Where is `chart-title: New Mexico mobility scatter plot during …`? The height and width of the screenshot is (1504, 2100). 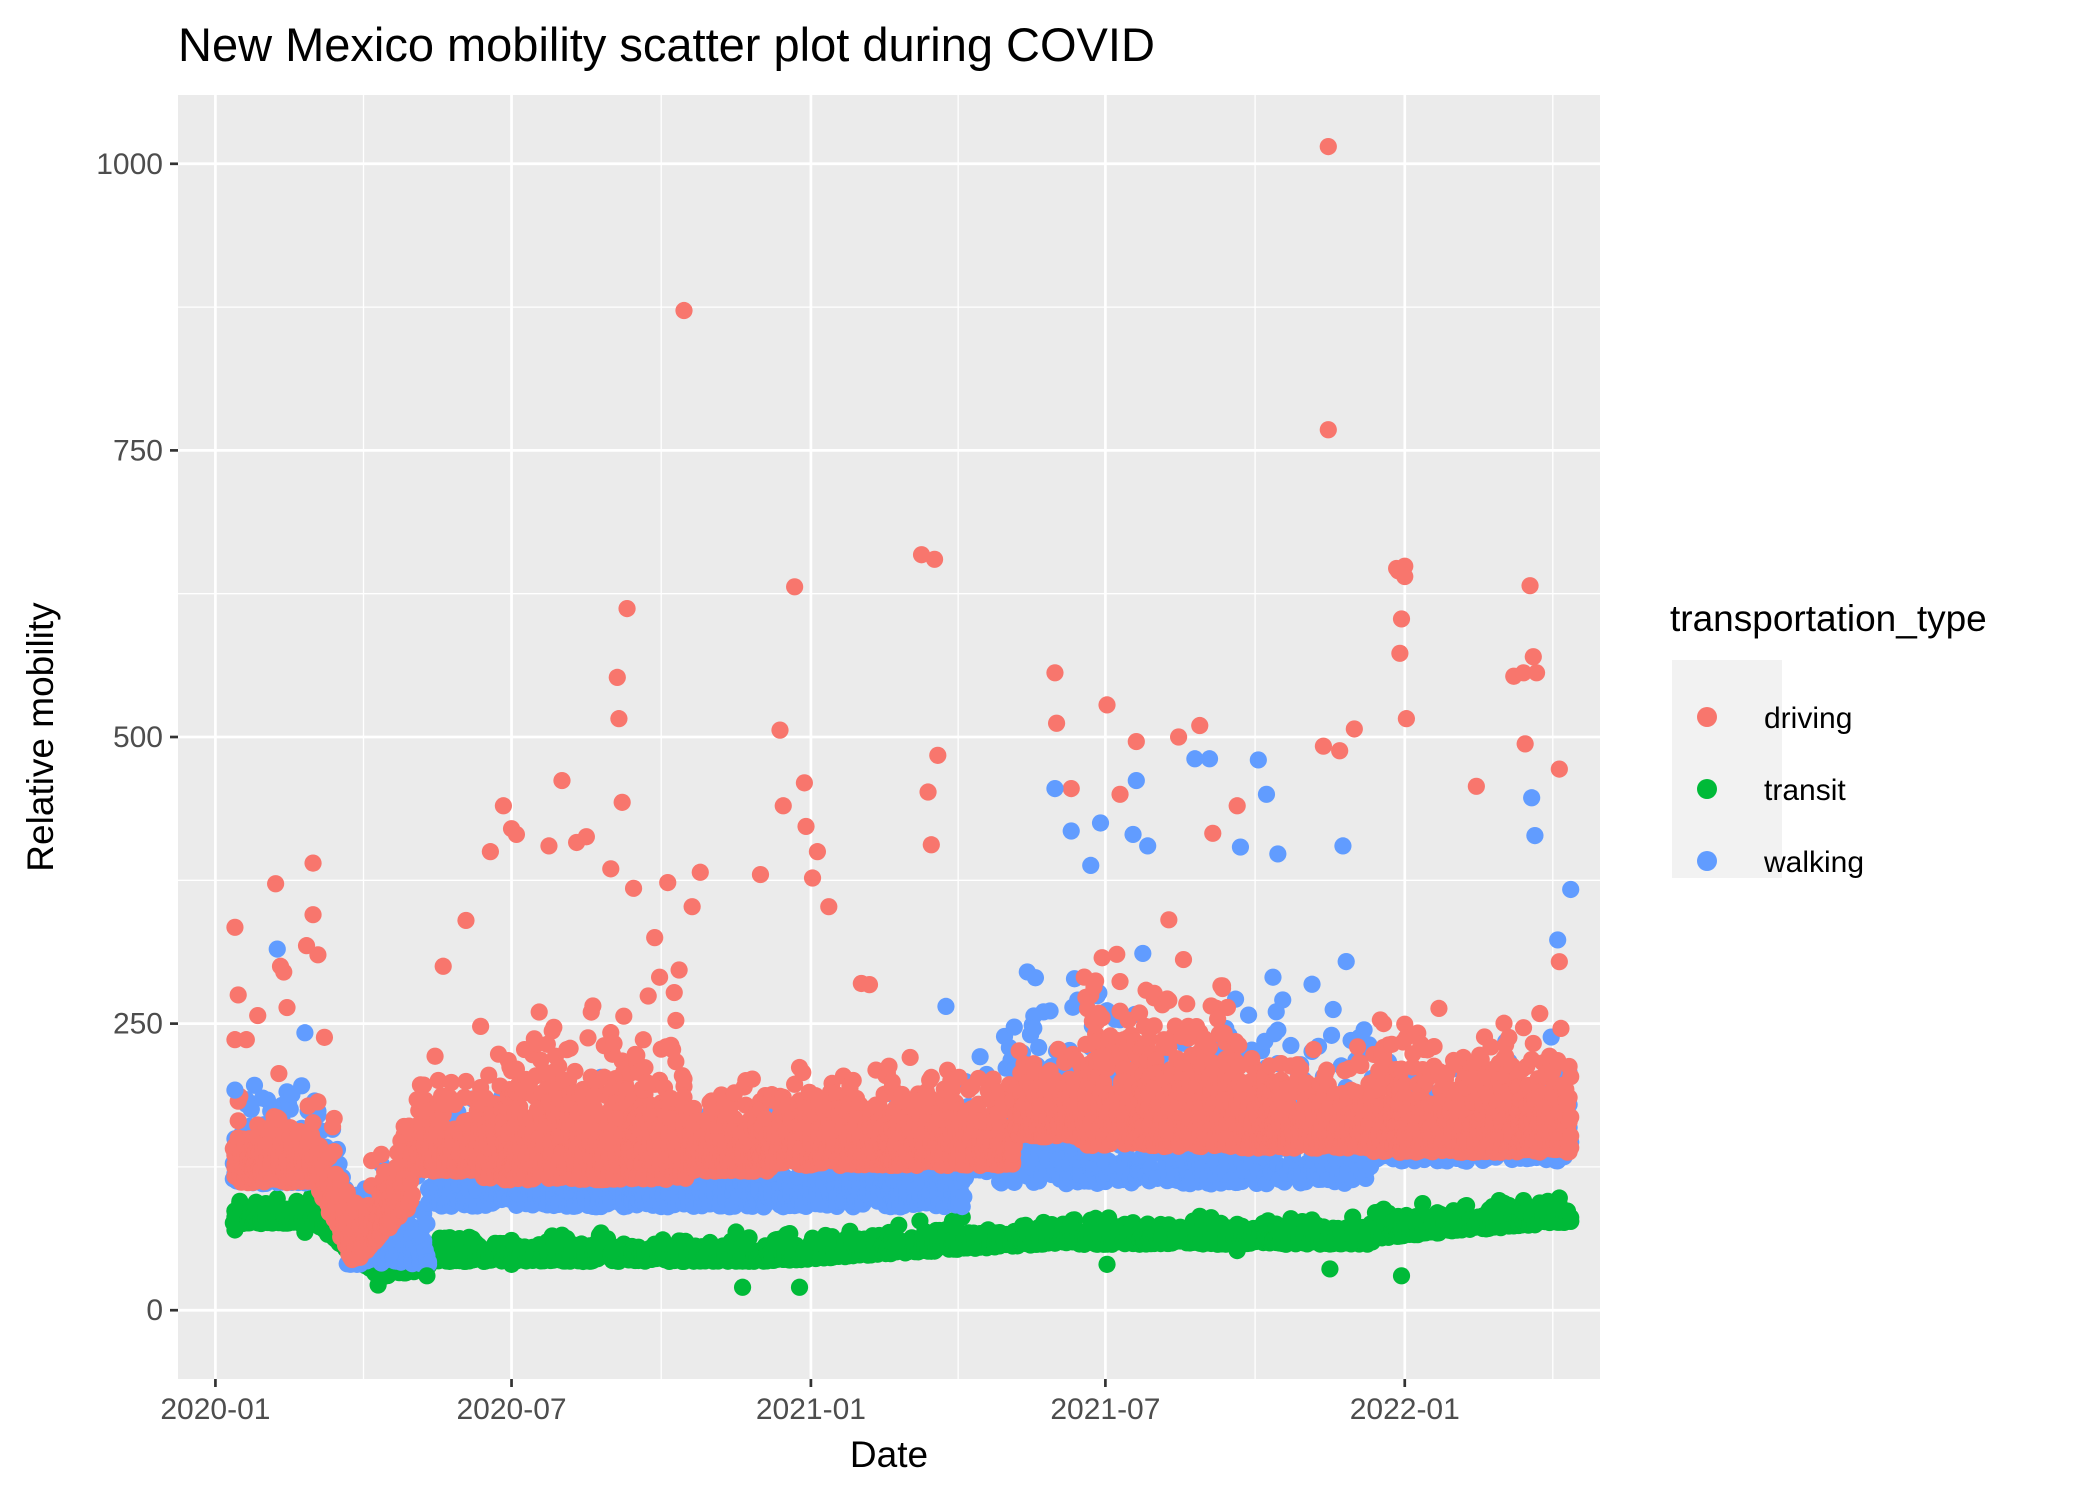
chart-title: New Mexico mobility scatter plot during … is located at coordinates (666, 44).